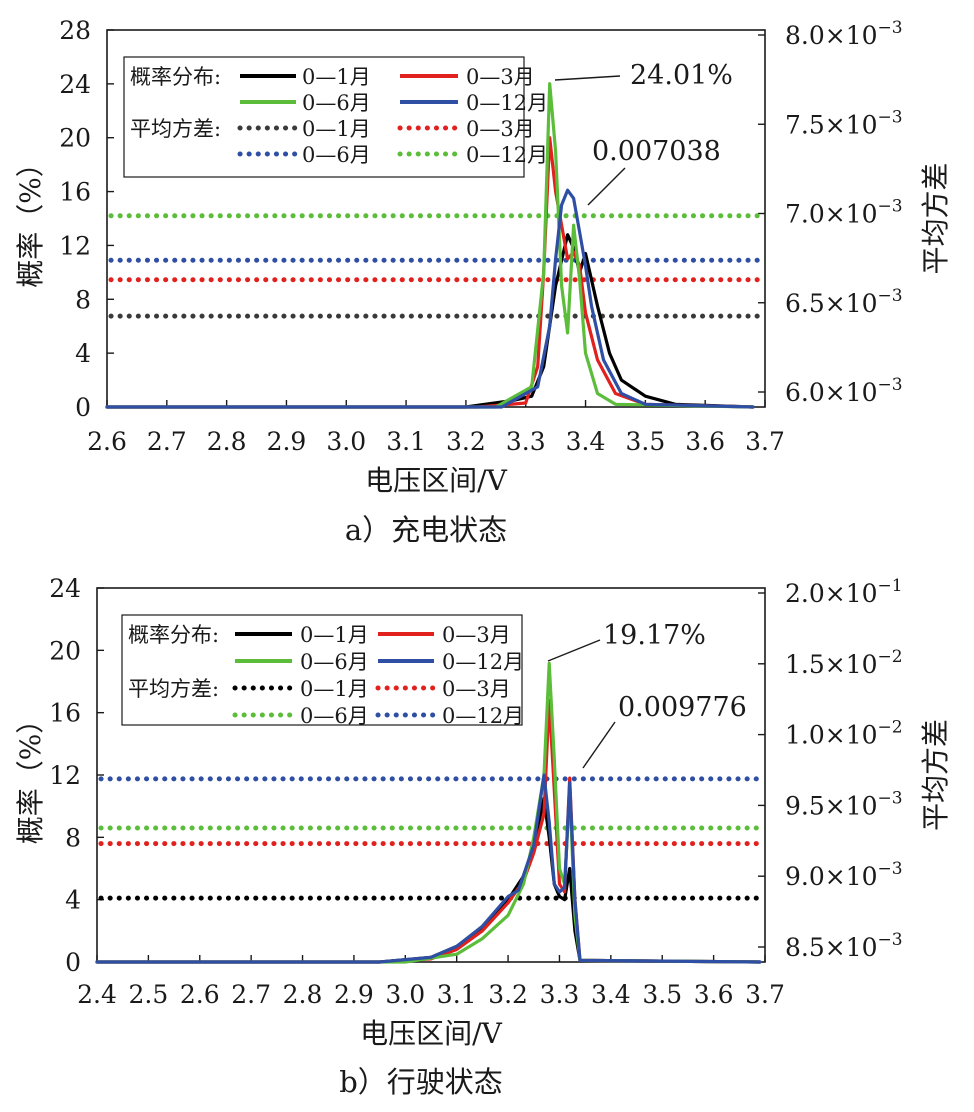 This screenshot has height=1112, width=974. What do you see at coordinates (844, 123) in the screenshot?
I see `y2-tick-label: 7.5×10⁻³` at bounding box center [844, 123].